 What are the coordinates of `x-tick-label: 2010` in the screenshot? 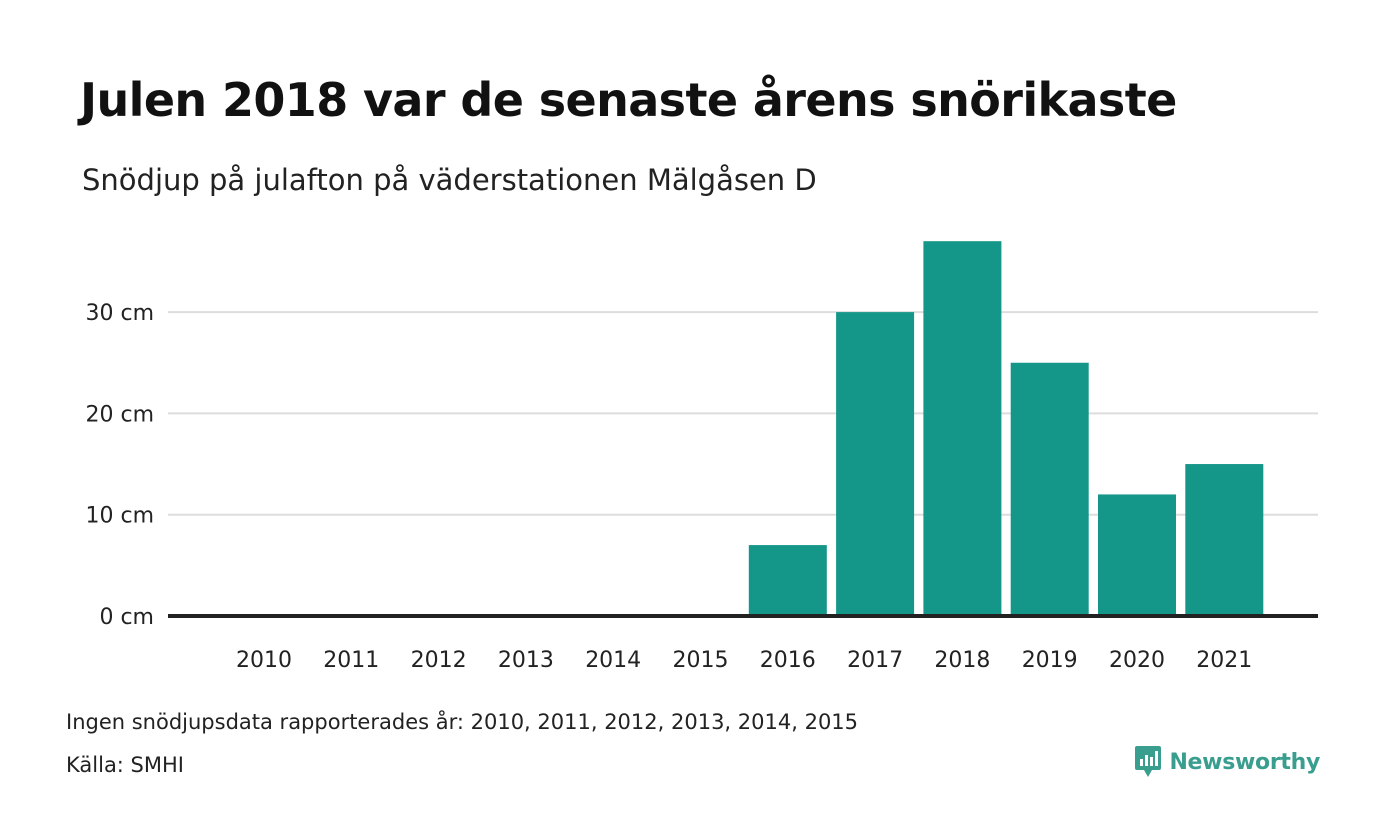 It's located at (264, 660).